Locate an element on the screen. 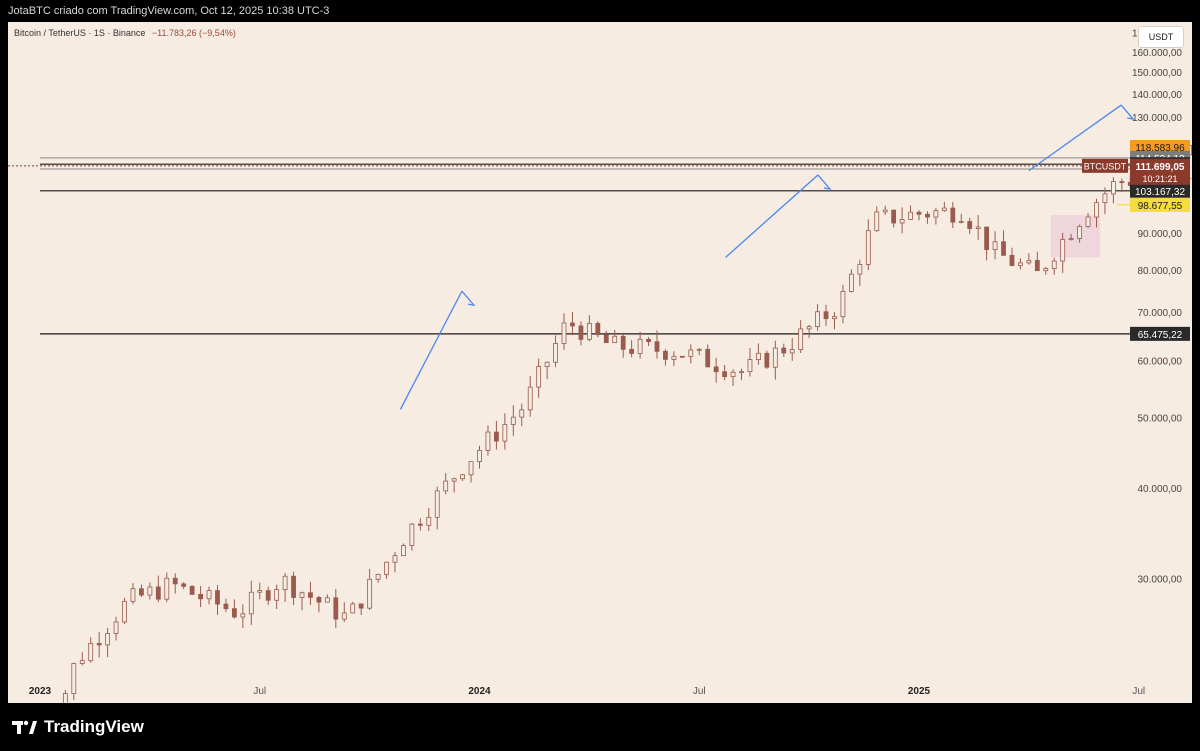  current-price-bg is located at coordinates (1160, 171).